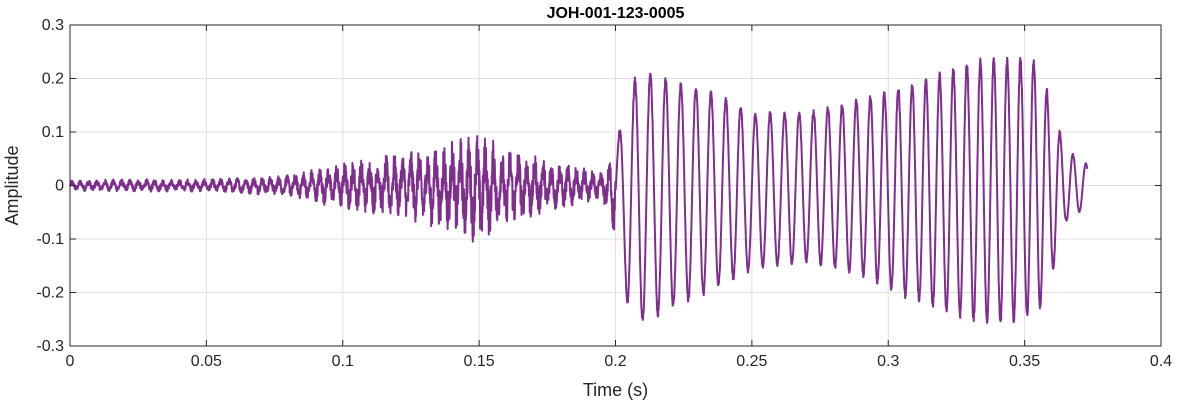 The height and width of the screenshot is (404, 1177). Describe the element at coordinates (343, 361) in the screenshot. I see `x-tick-label: 0.1` at that location.